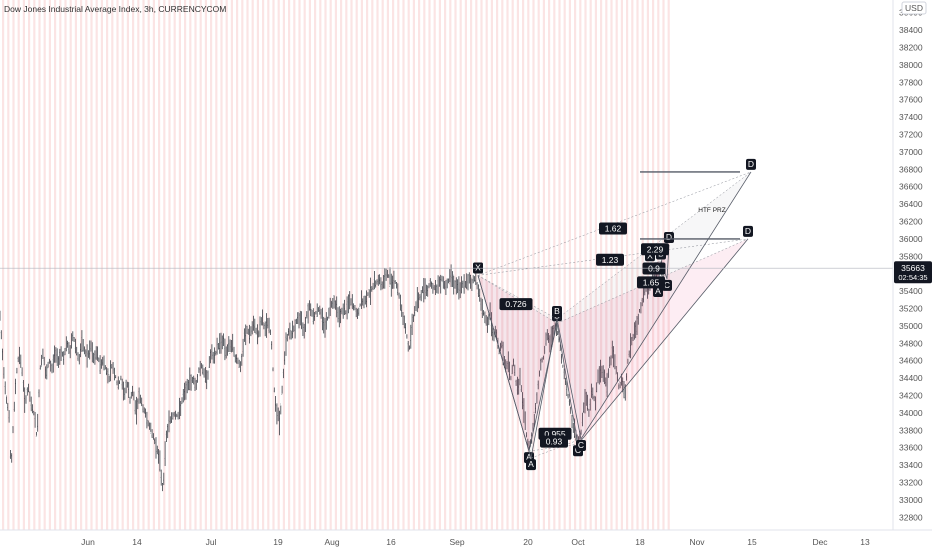  Describe the element at coordinates (555, 434) in the screenshot. I see `ratio-label: 0.955` at that location.